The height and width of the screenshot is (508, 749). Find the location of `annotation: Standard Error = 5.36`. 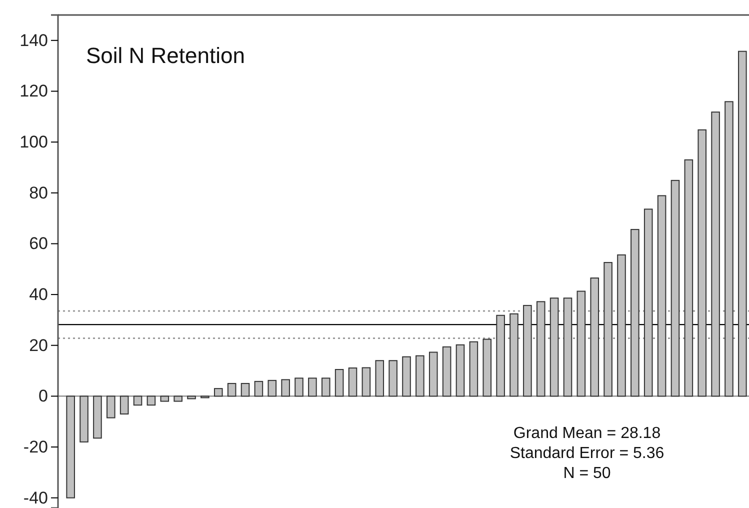

annotation: Standard Error = 5.36 is located at coordinates (587, 453).